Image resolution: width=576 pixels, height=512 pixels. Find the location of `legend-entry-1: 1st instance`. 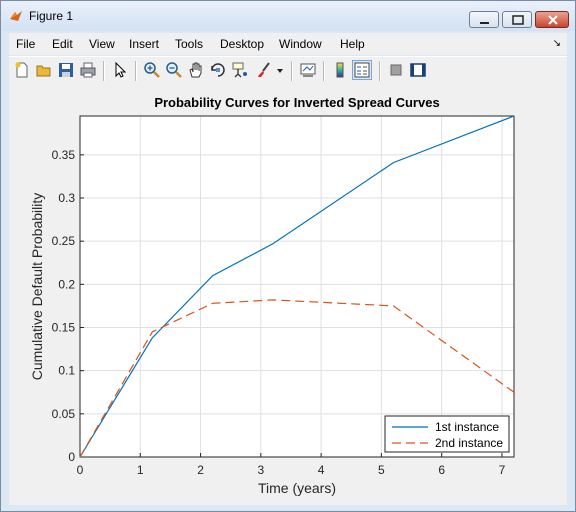

legend-entry-1: 1st instance is located at coordinates (467, 427).